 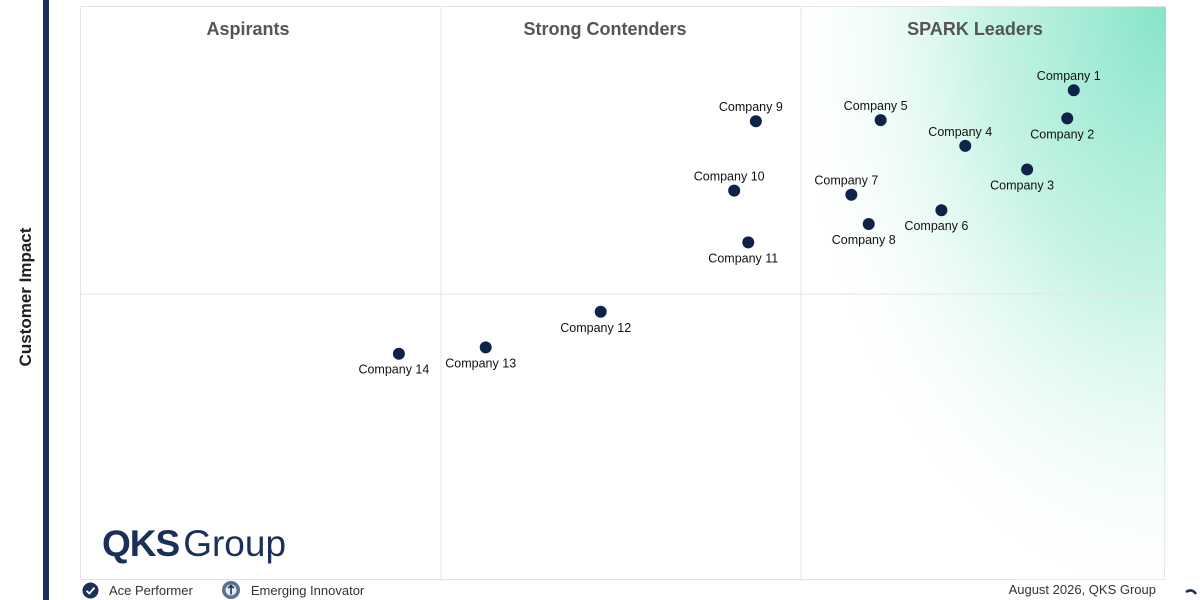 I want to click on corner-arrow-icon, so click(x=1191, y=592).